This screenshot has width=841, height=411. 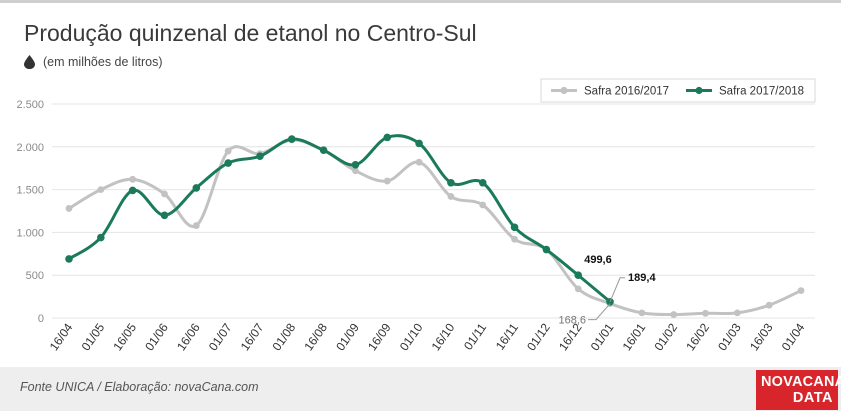 I want to click on y-tick-label: 2.500, so click(x=30, y=105).